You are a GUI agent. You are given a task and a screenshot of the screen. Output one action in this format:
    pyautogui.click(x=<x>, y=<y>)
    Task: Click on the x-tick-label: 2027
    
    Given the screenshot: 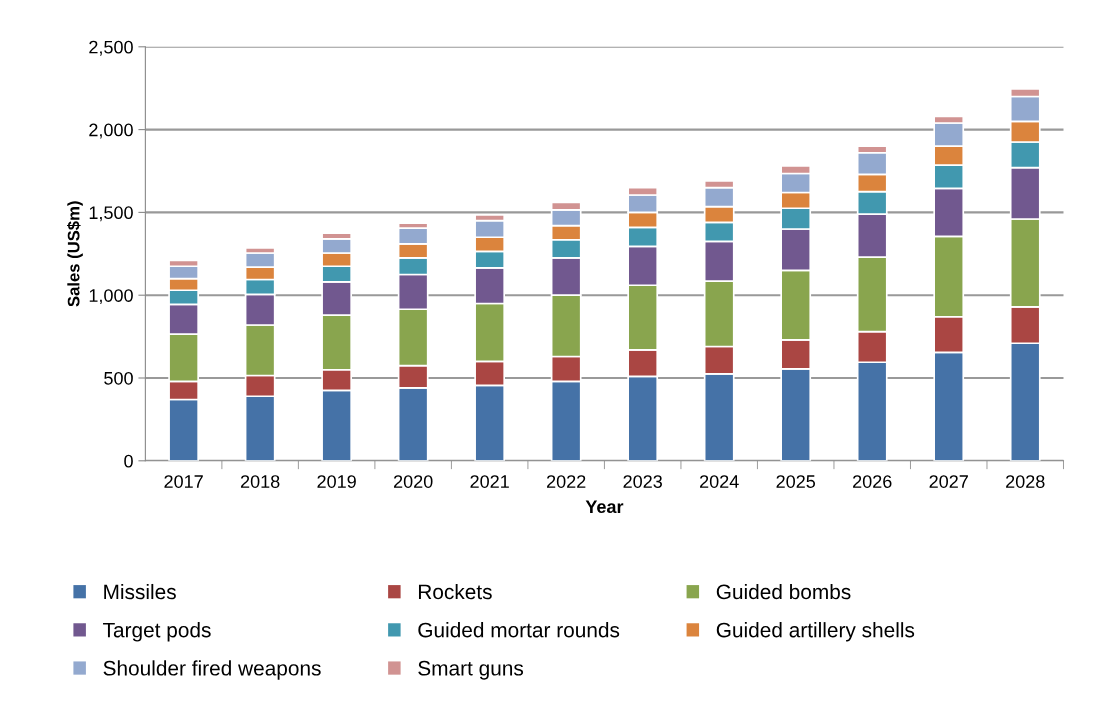 What is the action you would take?
    pyautogui.click(x=948, y=481)
    